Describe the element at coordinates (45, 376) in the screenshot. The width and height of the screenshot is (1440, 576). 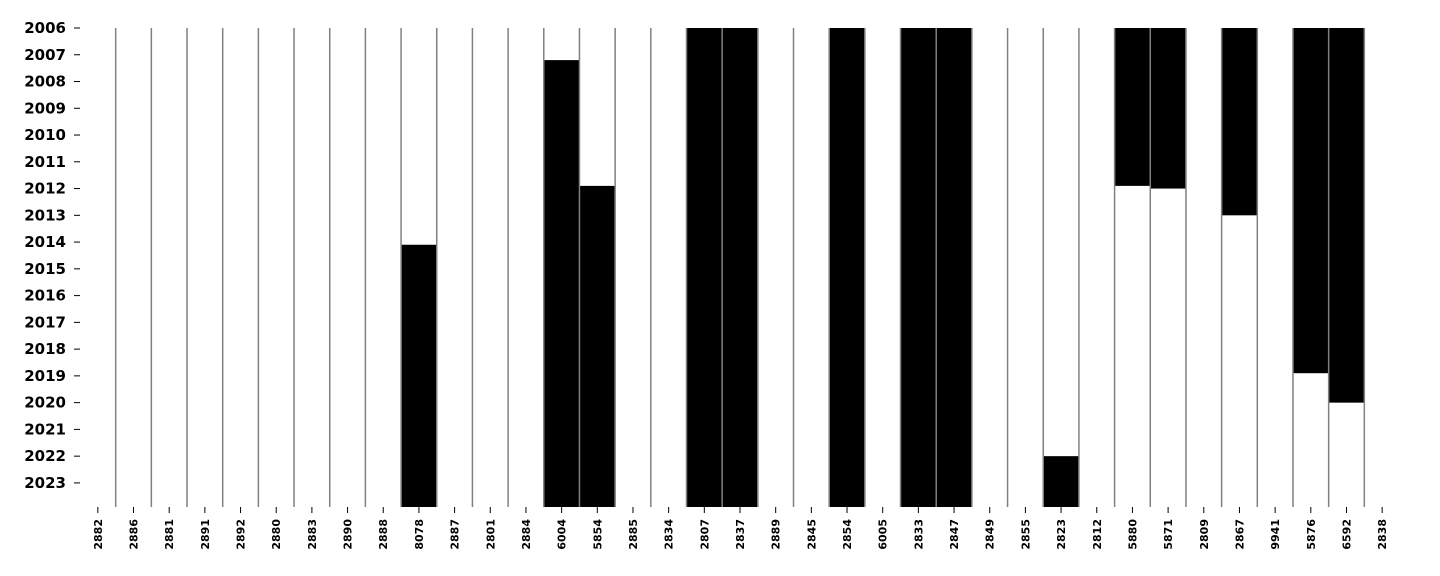
I see `y-tick-label: 2019` at that location.